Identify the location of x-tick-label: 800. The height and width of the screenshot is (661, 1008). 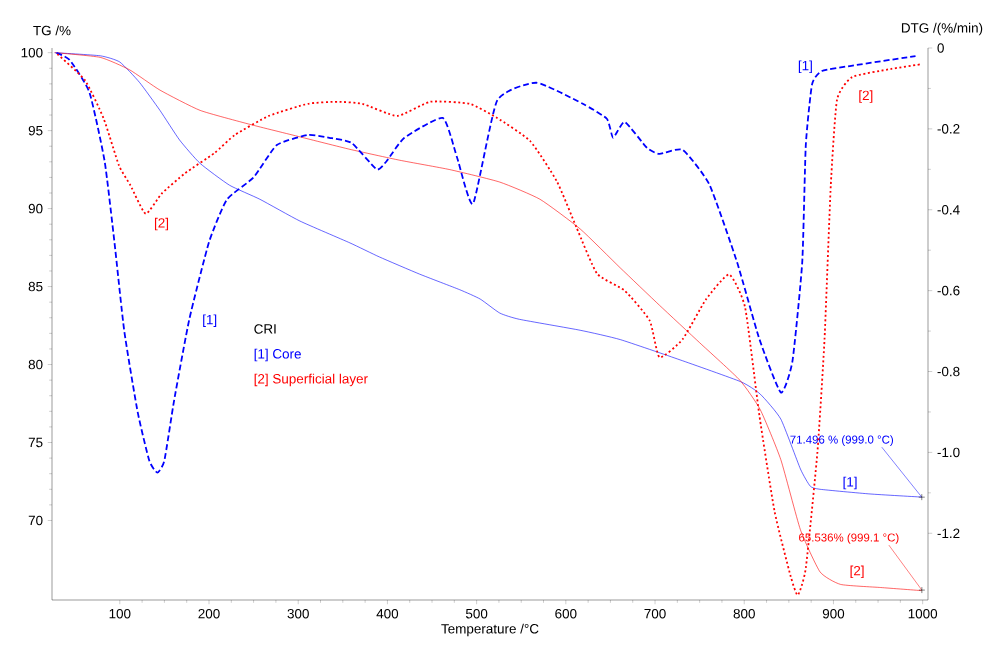
(744, 613).